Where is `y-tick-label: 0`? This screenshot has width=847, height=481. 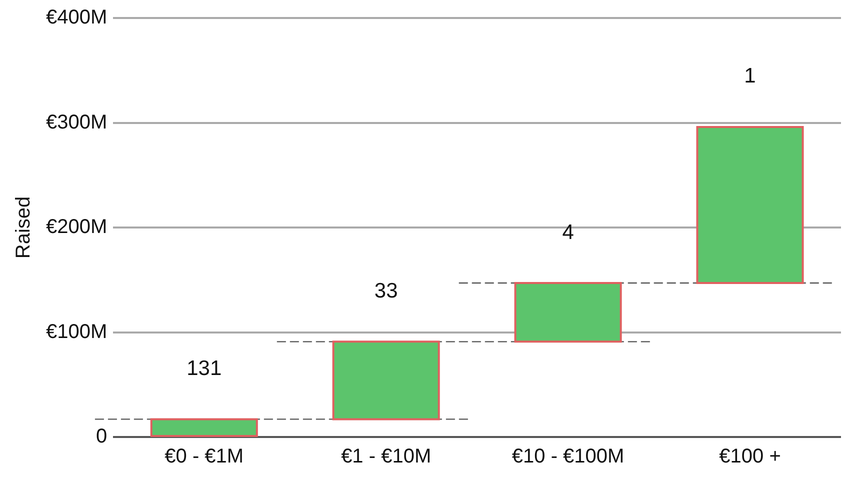 y-tick-label: 0 is located at coordinates (102, 437).